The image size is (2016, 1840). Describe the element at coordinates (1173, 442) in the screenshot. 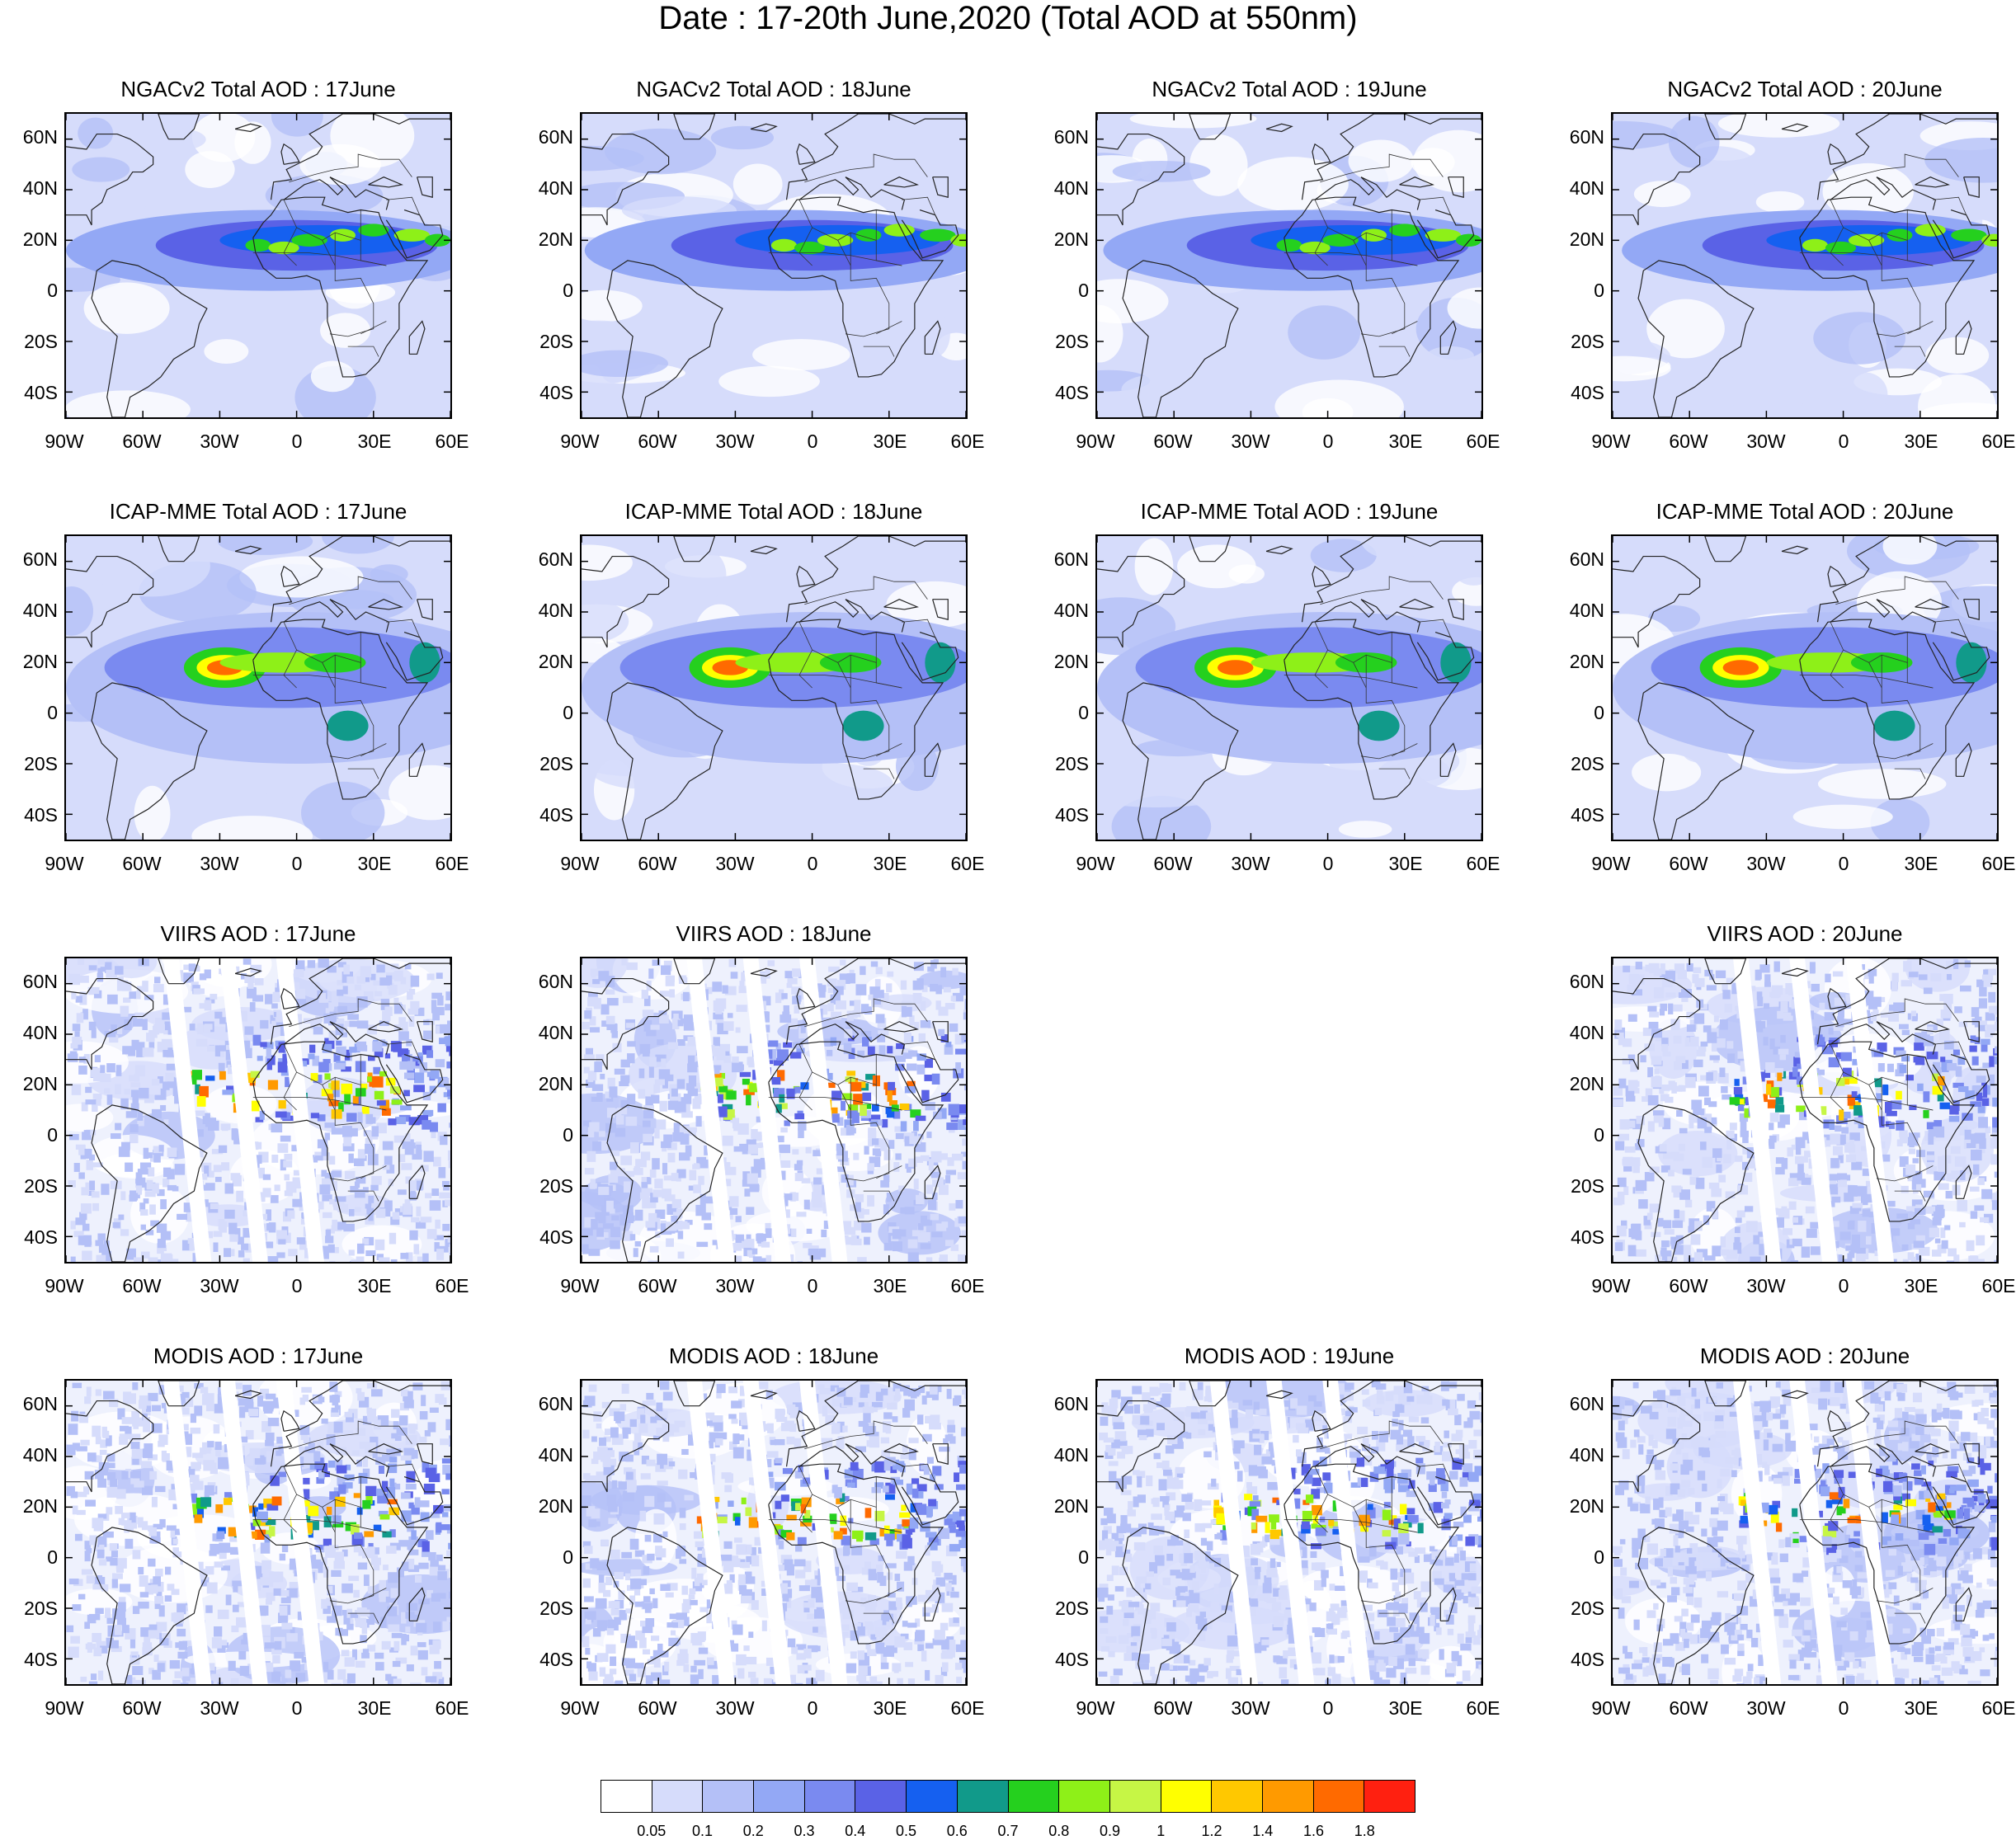

I see `x-tick-label: 60W` at that location.